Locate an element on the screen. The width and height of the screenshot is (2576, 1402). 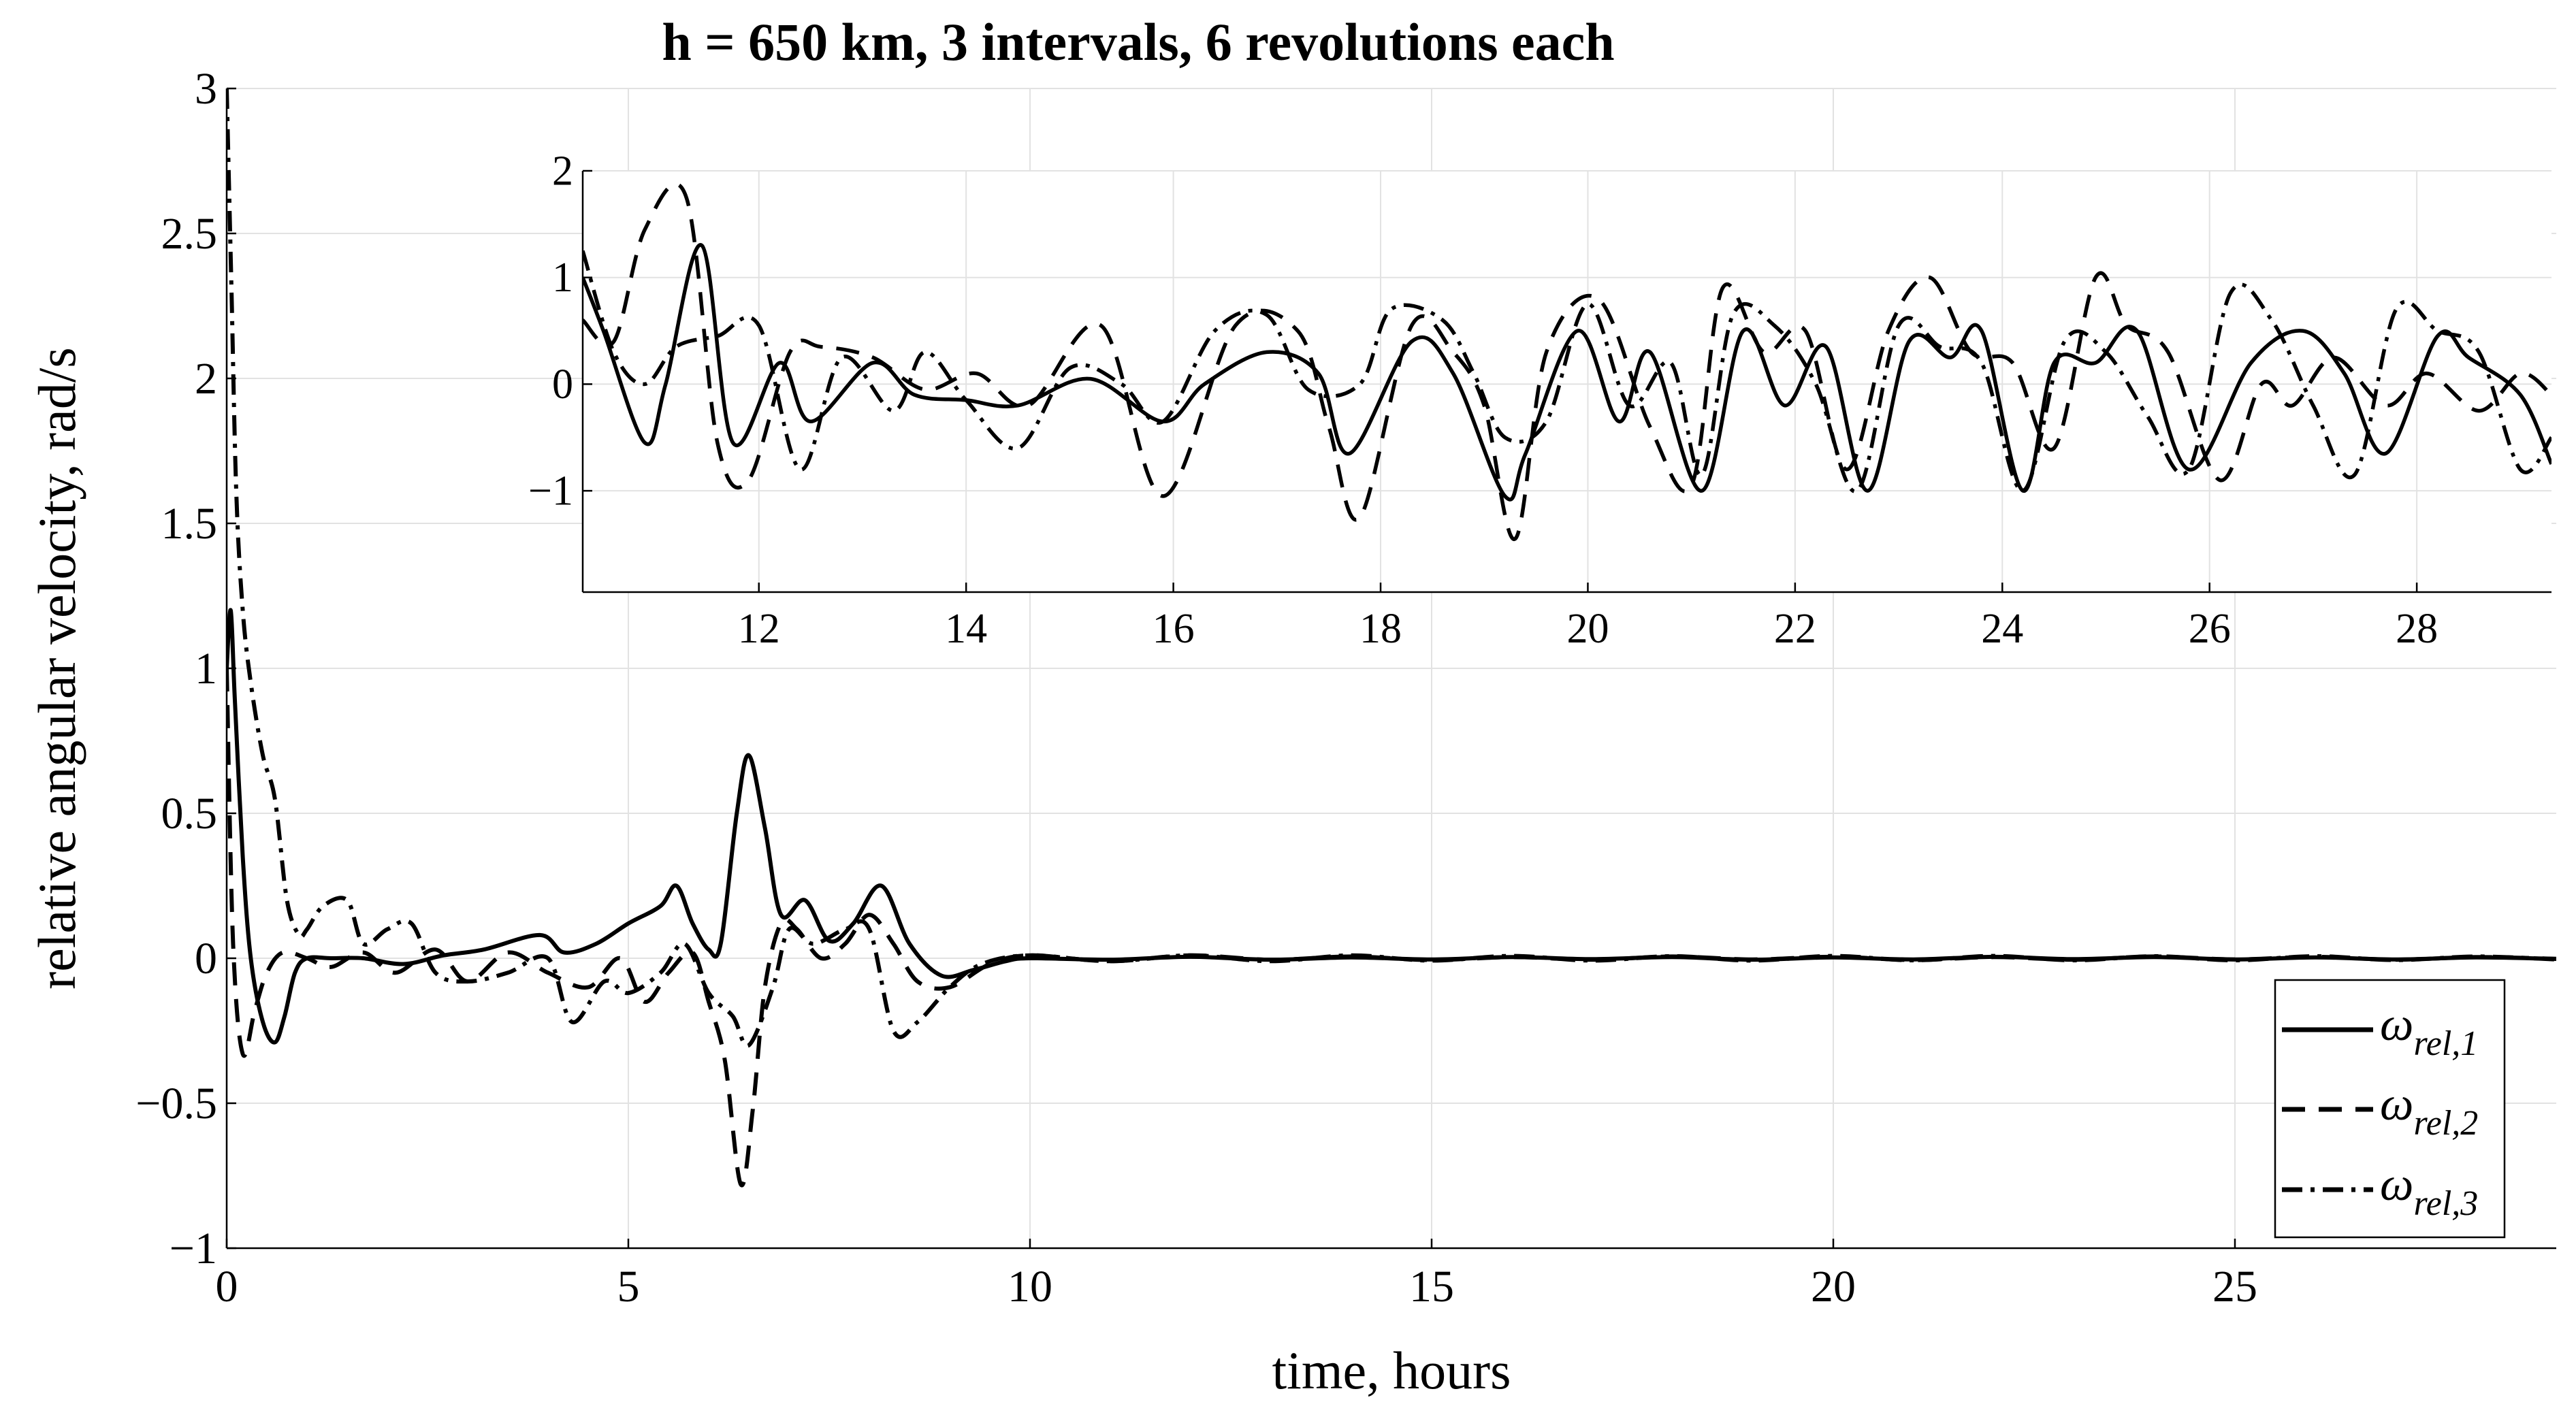
main-ytick-label-8: 3 is located at coordinates (206, 89).